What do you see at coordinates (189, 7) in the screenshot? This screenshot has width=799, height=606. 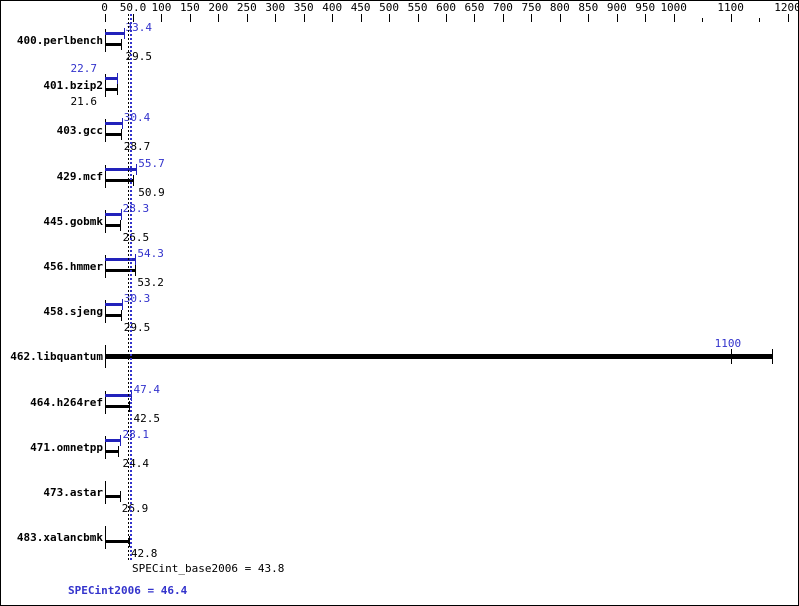 I see `x-axis-tick-label: 150` at bounding box center [189, 7].